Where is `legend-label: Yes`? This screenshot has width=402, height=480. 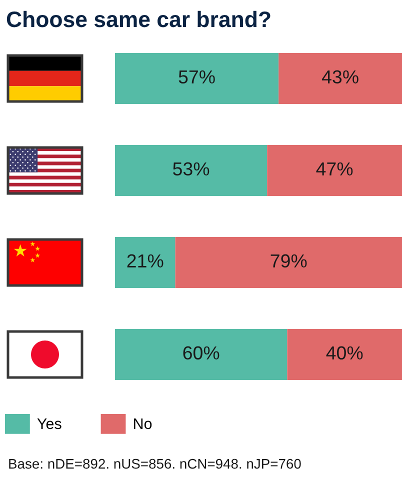 legend-label: Yes is located at coordinates (49, 424).